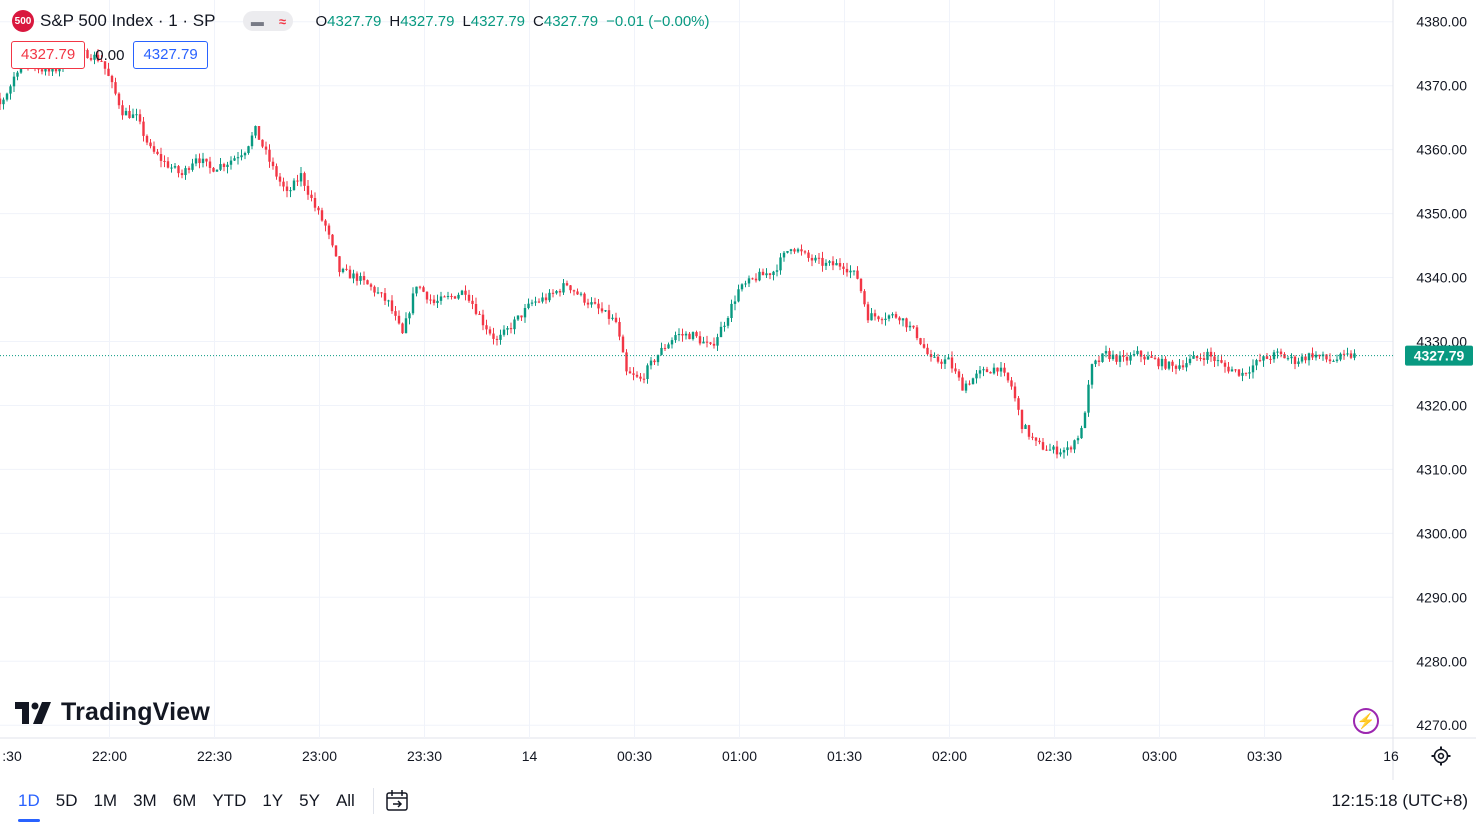 Image resolution: width=1476 pixels, height=822 pixels. Describe the element at coordinates (257, 21) in the screenshot. I see `minus-icon: ▬` at that location.